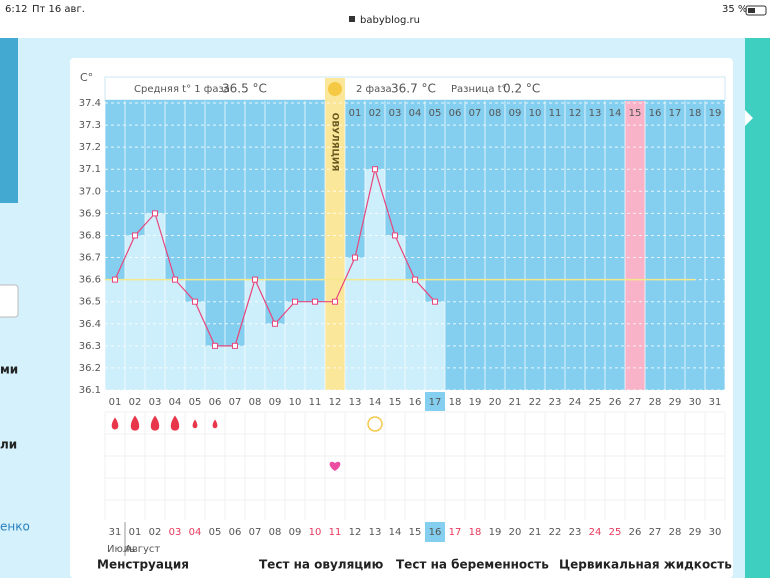 Image resolution: width=770 pixels, height=578 pixels. What do you see at coordinates (751, 10) in the screenshot?
I see `battery-level` at bounding box center [751, 10].